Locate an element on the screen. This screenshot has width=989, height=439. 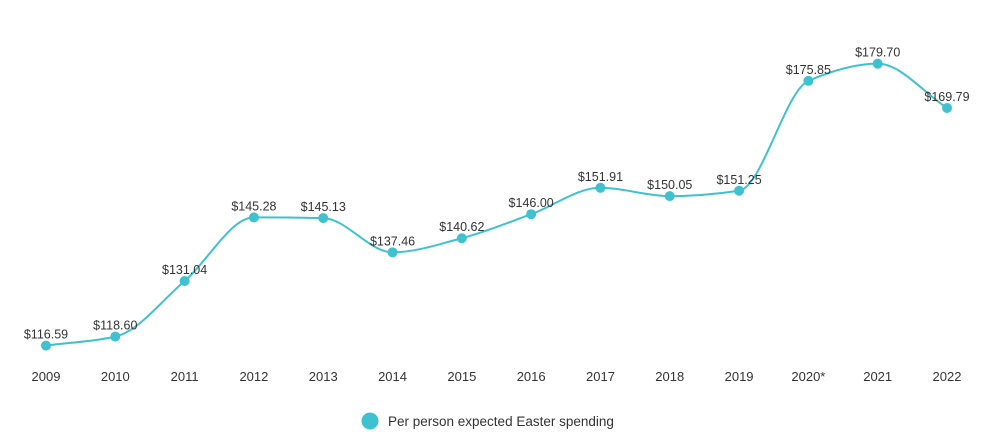
data-point-2009 is located at coordinates (46, 345).